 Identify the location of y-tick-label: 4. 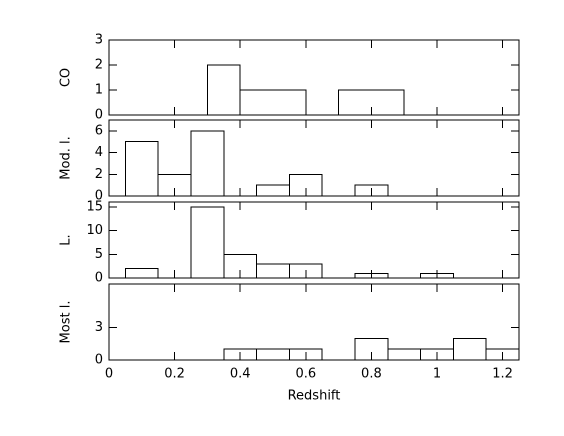
(99, 152).